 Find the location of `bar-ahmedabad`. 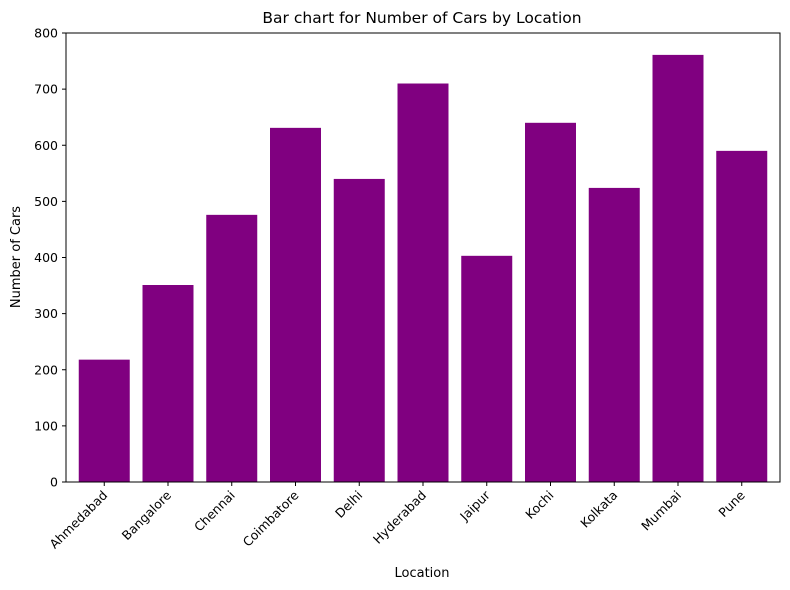

bar-ahmedabad is located at coordinates (104, 420).